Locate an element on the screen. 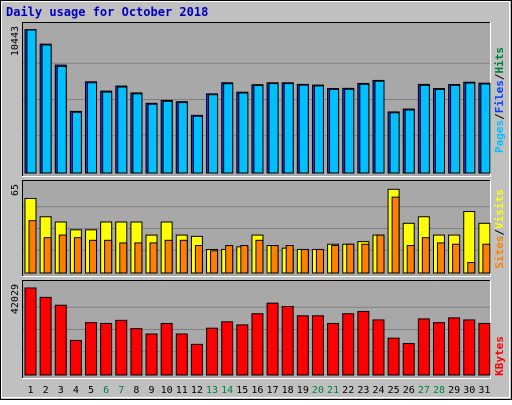 This screenshot has width=512, height=405. x-tick-label-day-6: 6 is located at coordinates (106, 390).